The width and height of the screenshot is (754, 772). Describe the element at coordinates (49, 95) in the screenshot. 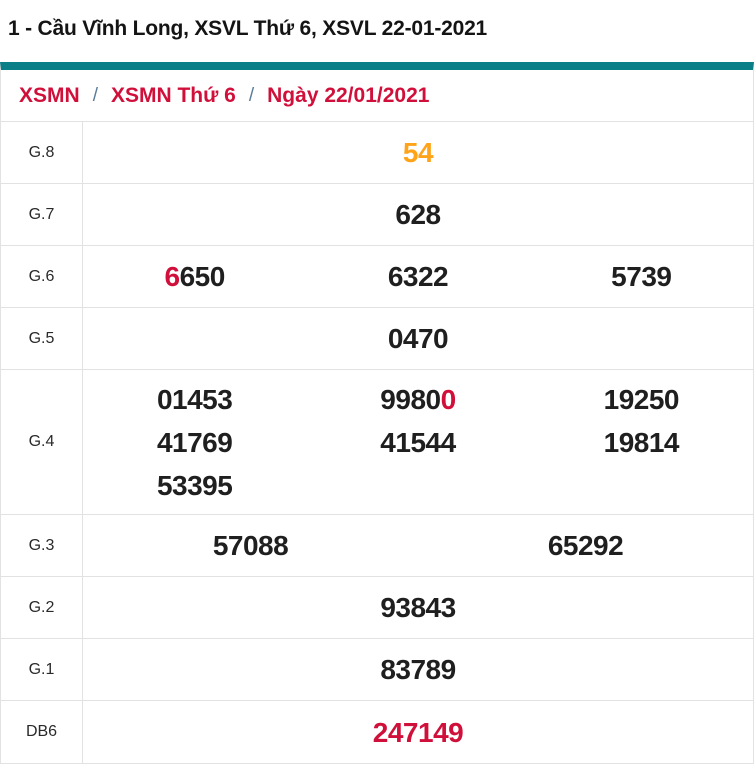

I see `breadcrumb-link-xsmn: XSMN` at that location.